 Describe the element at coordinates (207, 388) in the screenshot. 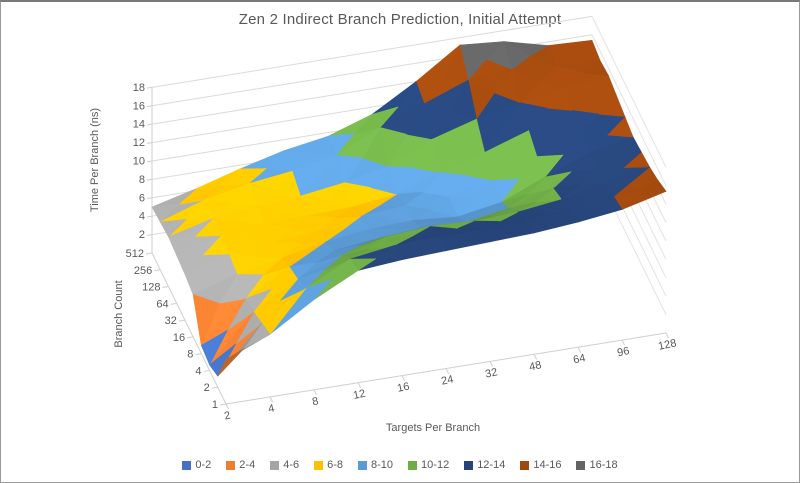

I see `branch-tick-label: 2` at that location.